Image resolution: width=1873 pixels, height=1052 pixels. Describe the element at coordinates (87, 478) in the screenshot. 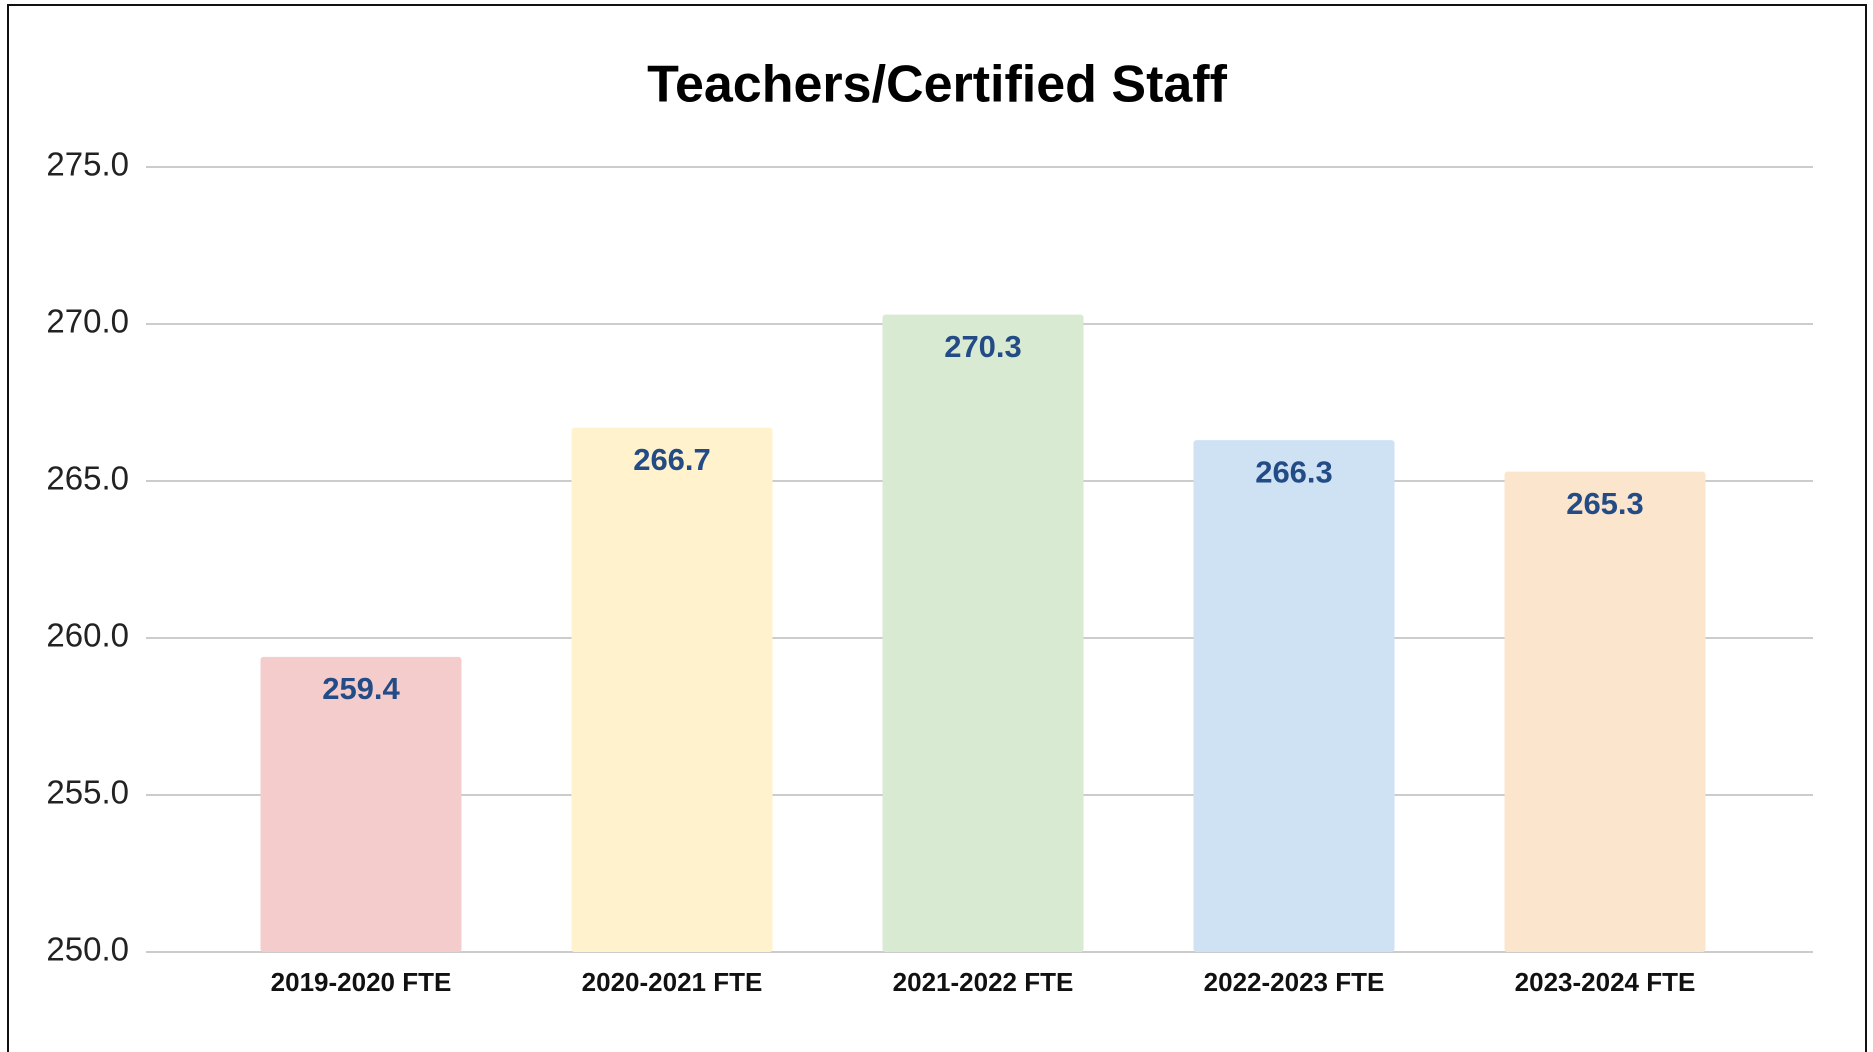

I see `y-tick-label: 265.0` at that location.